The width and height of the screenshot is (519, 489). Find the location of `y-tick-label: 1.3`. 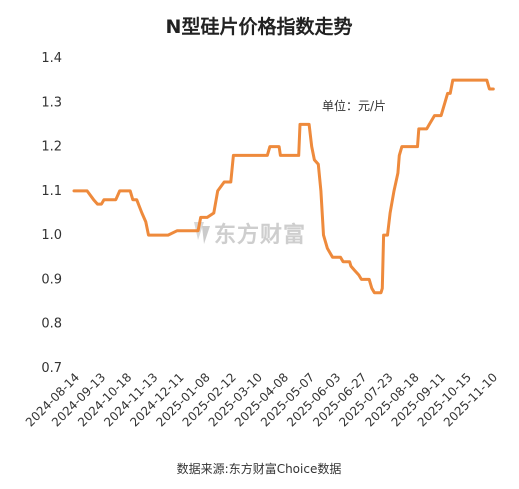

y-tick-label: 1.3 is located at coordinates (51, 102).